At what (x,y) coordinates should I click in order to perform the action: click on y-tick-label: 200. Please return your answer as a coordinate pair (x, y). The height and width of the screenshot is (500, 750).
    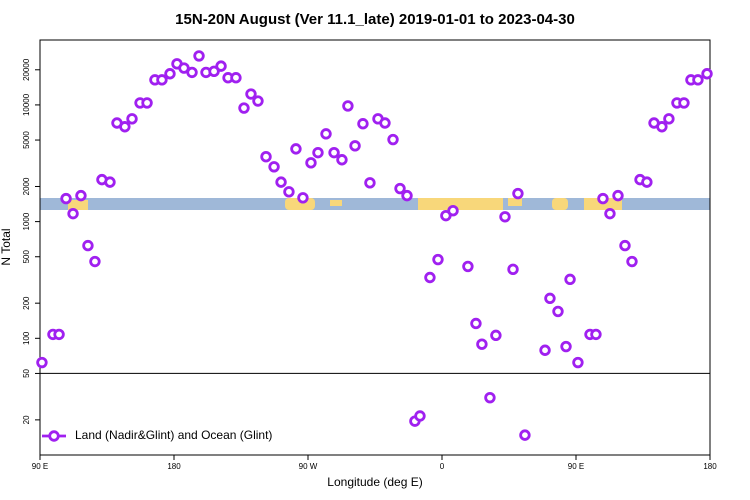
    Looking at the image, I should click on (26, 303).